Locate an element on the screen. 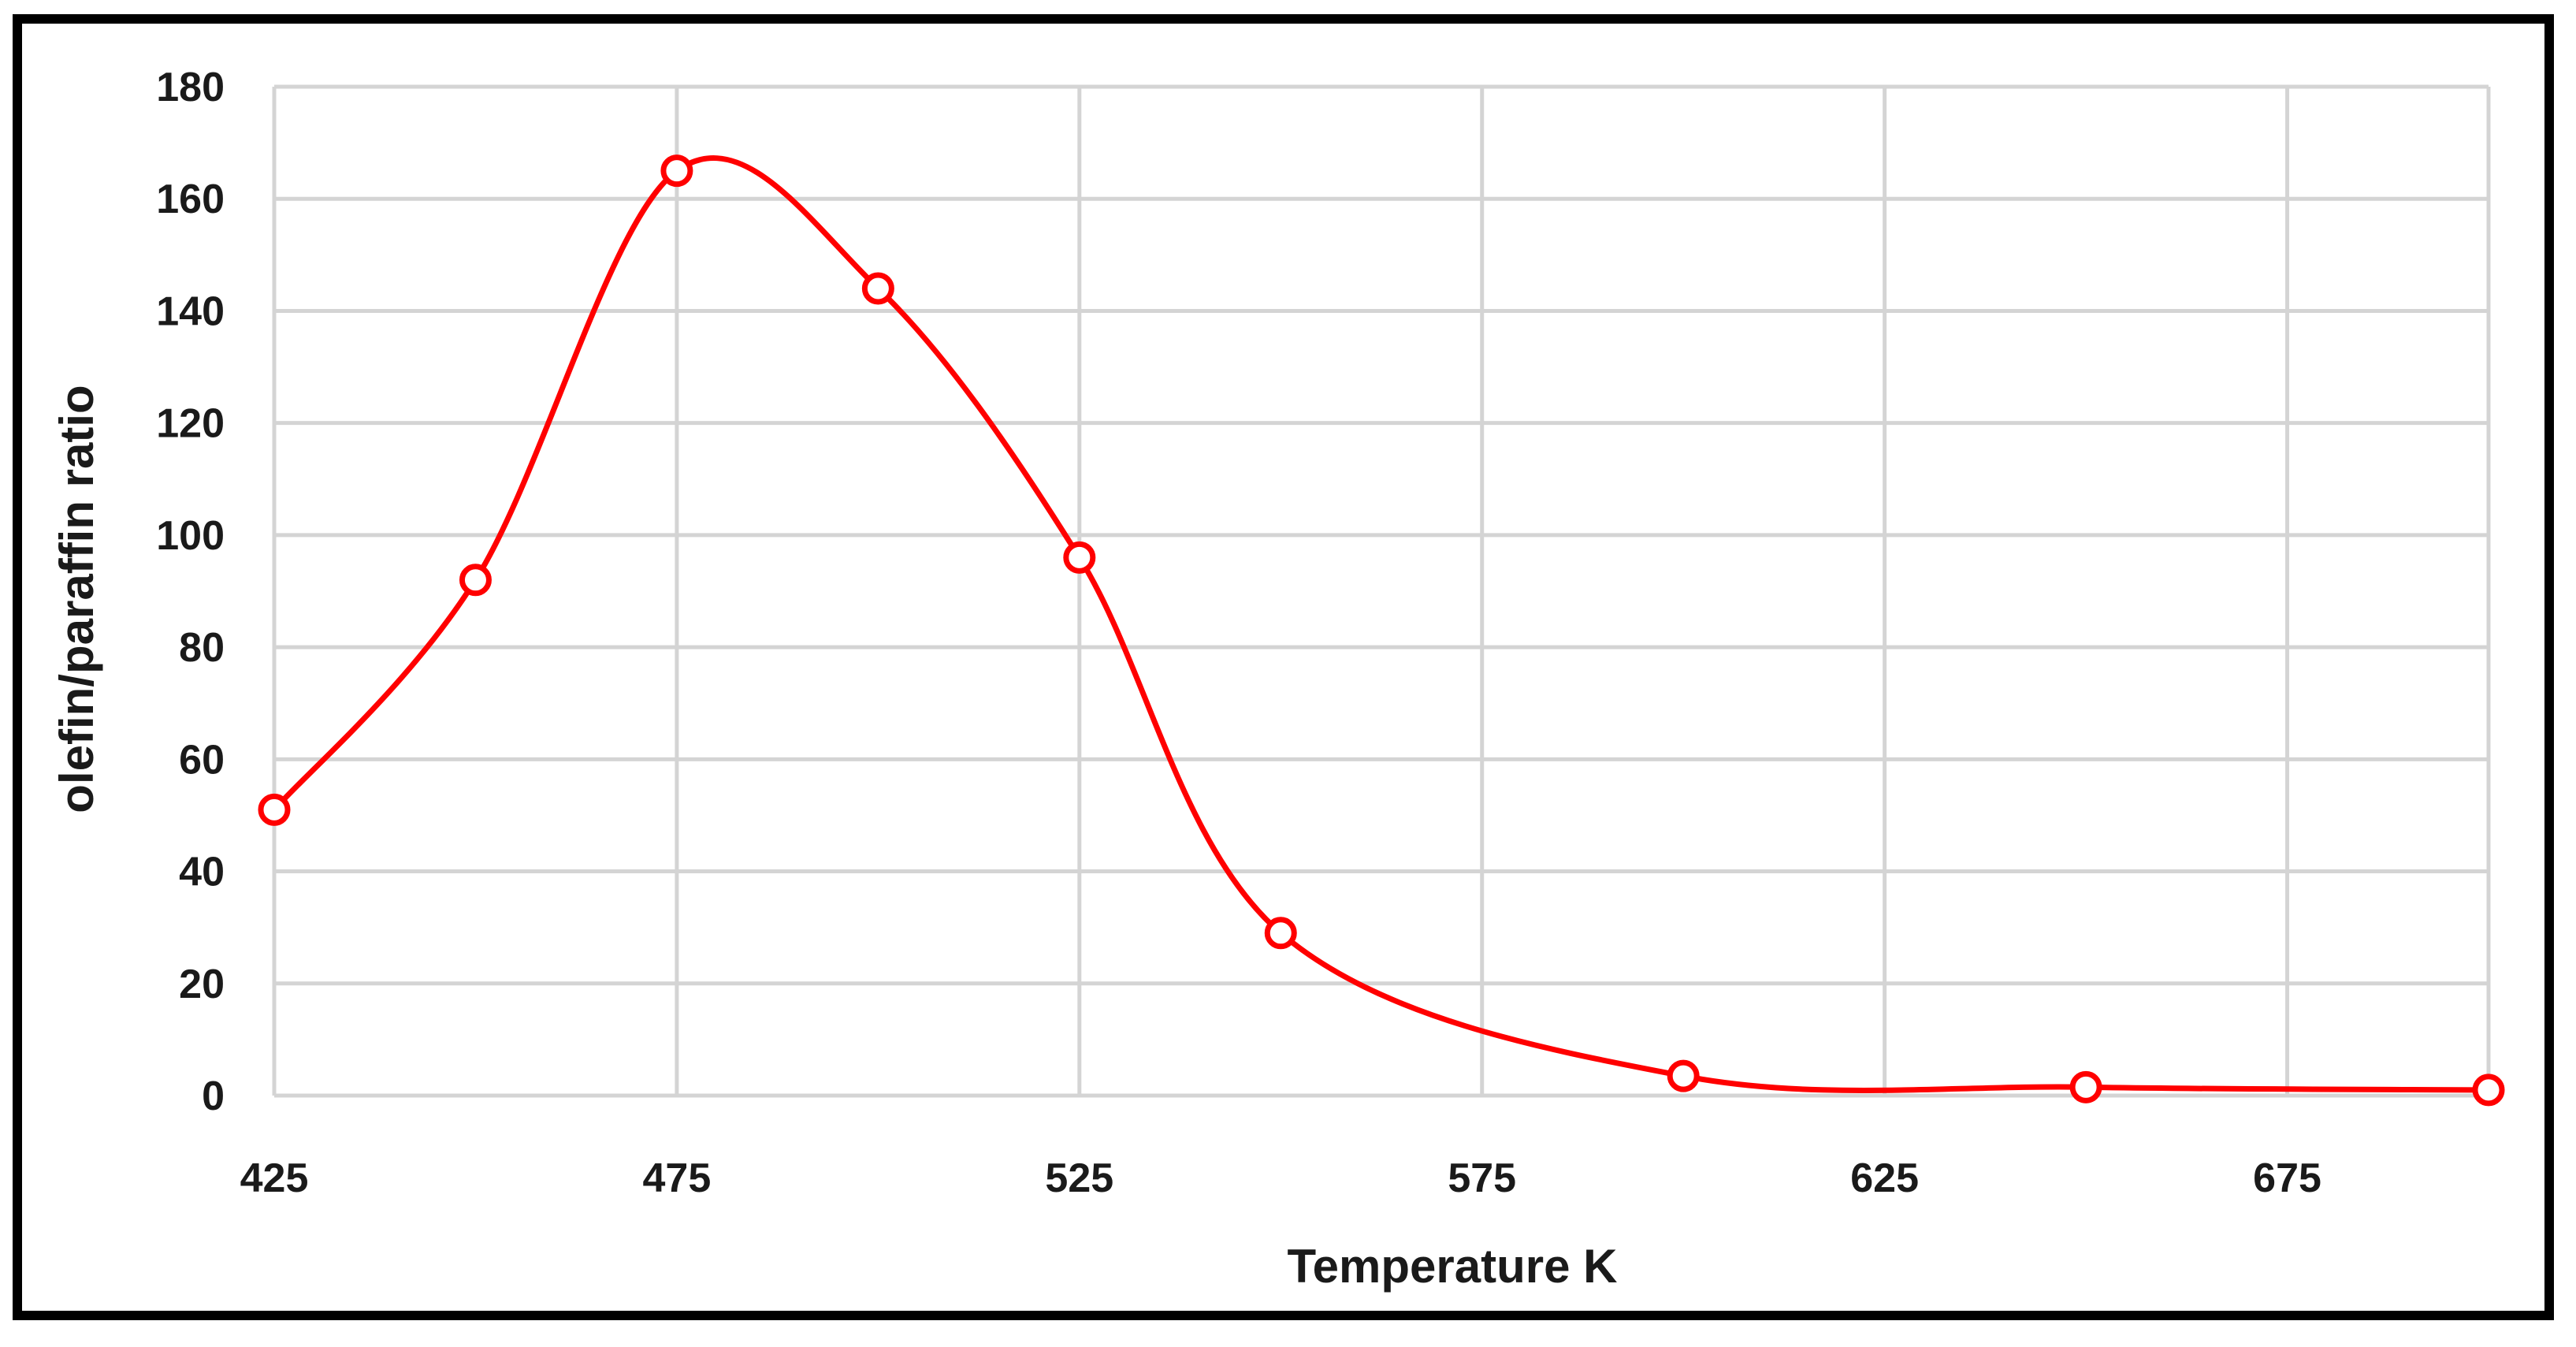  y-tick-label: 160 is located at coordinates (190, 199).